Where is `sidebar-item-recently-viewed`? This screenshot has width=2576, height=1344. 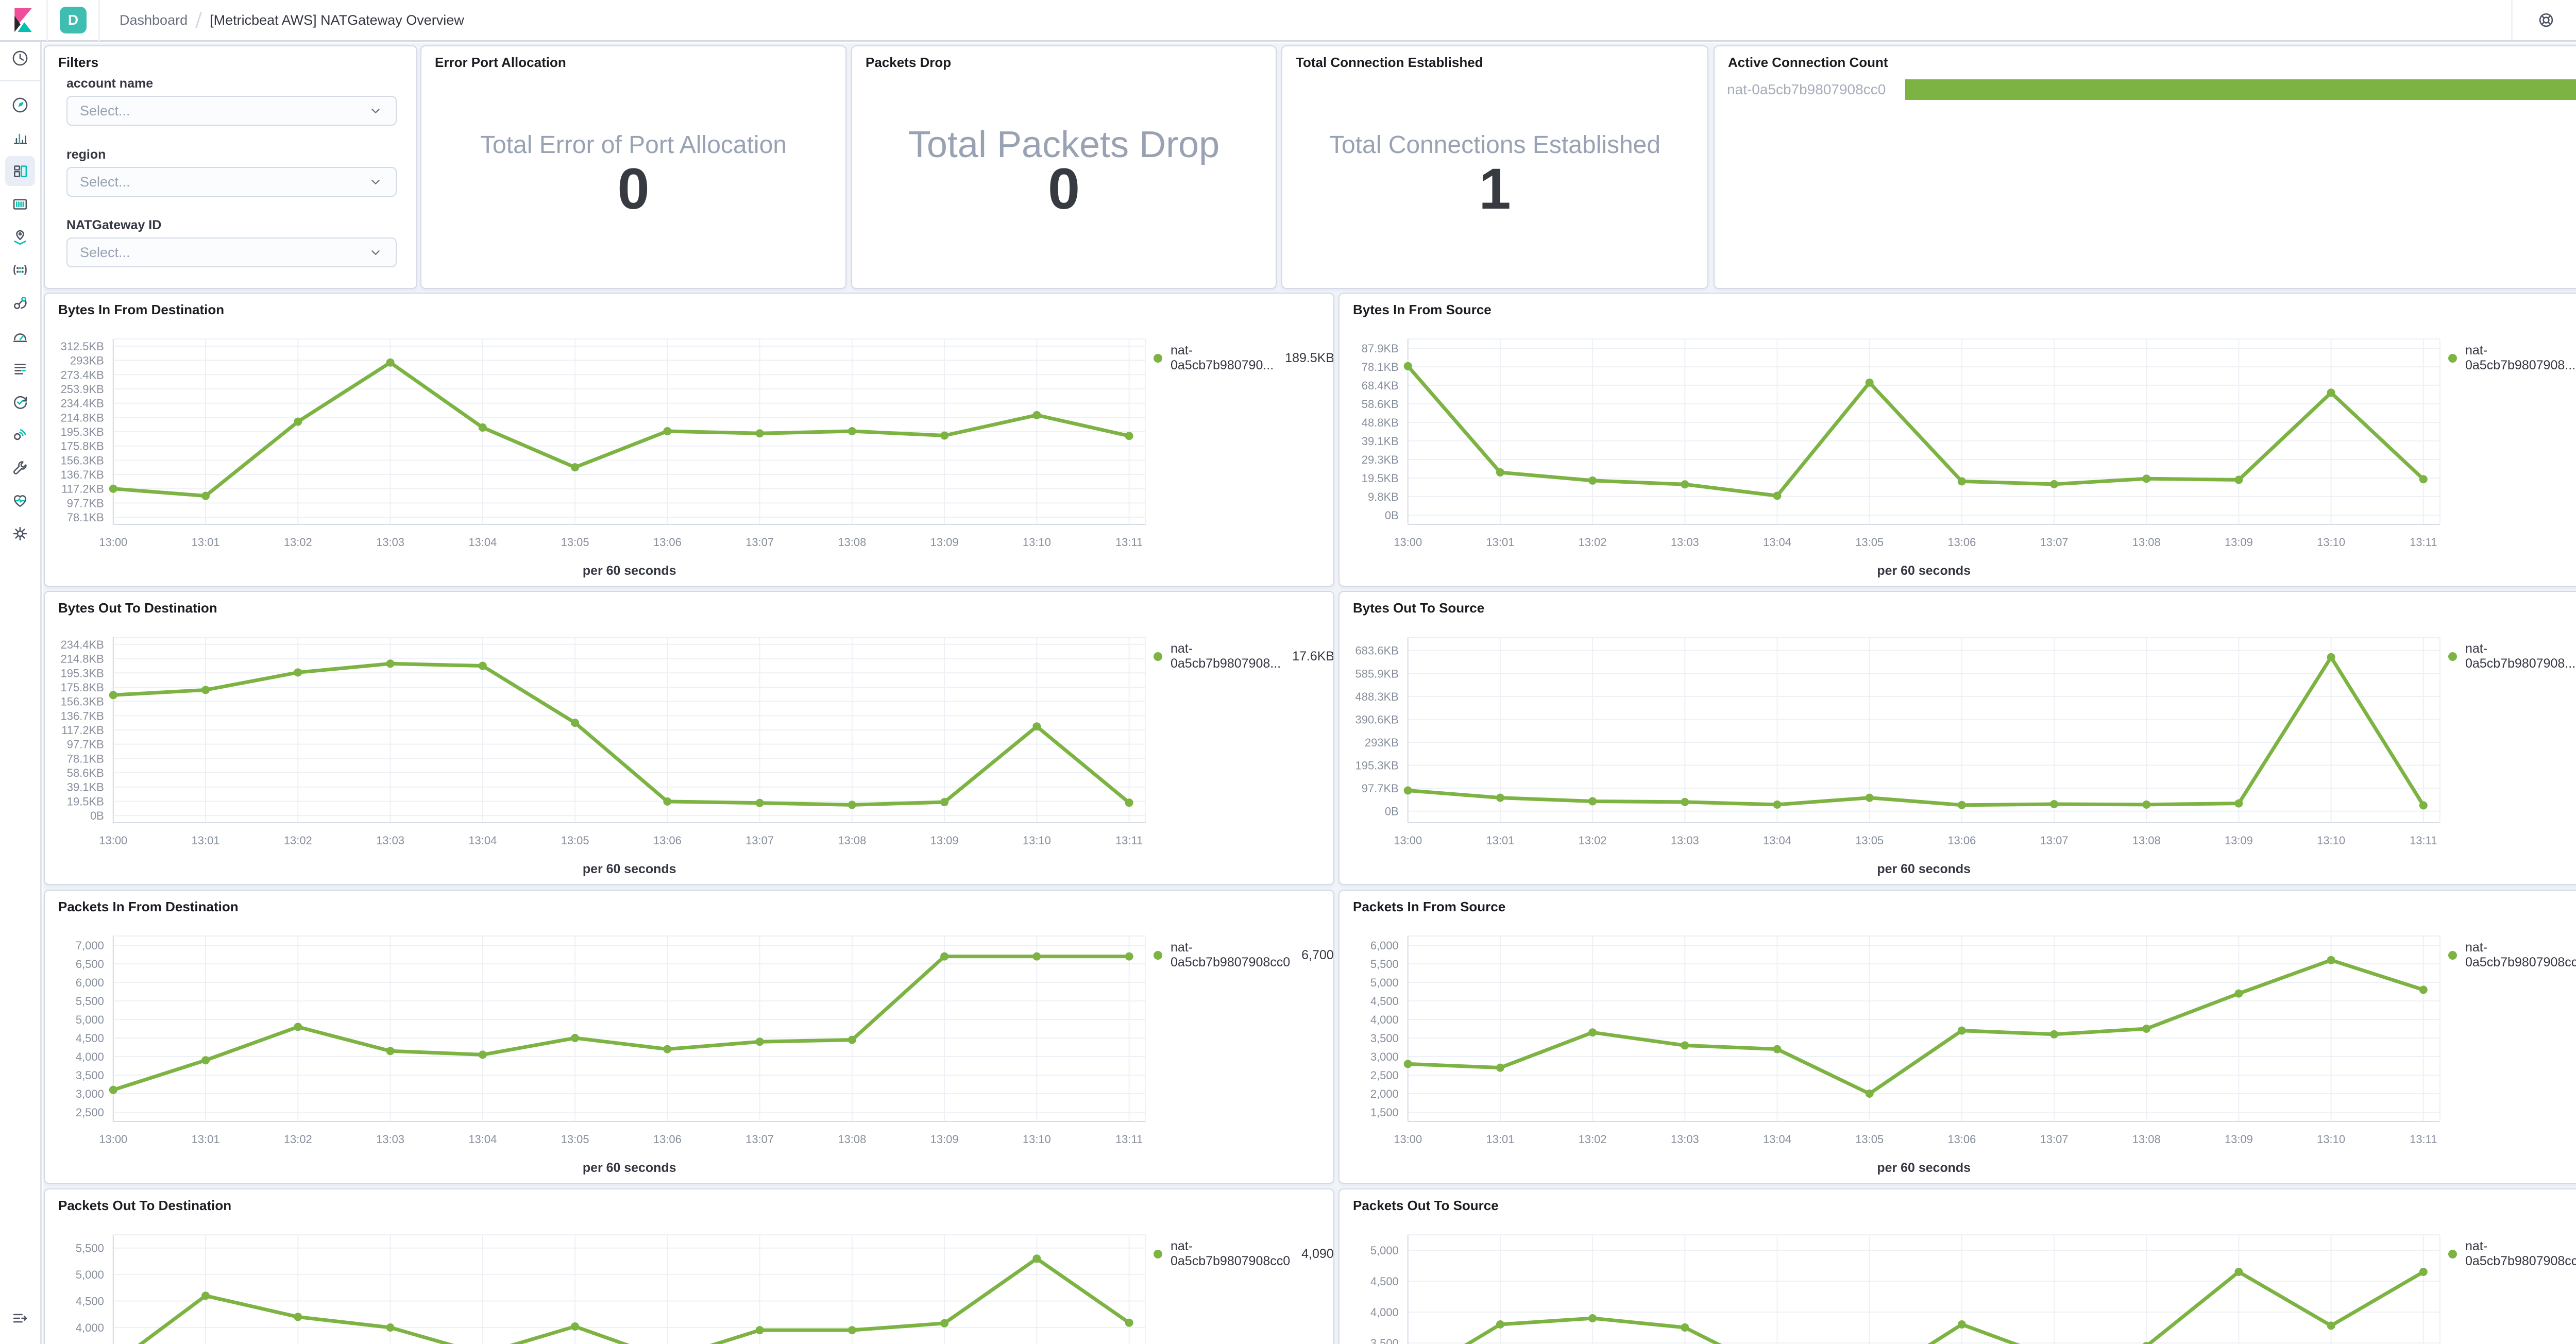 sidebar-item-recently-viewed is located at coordinates (20, 58).